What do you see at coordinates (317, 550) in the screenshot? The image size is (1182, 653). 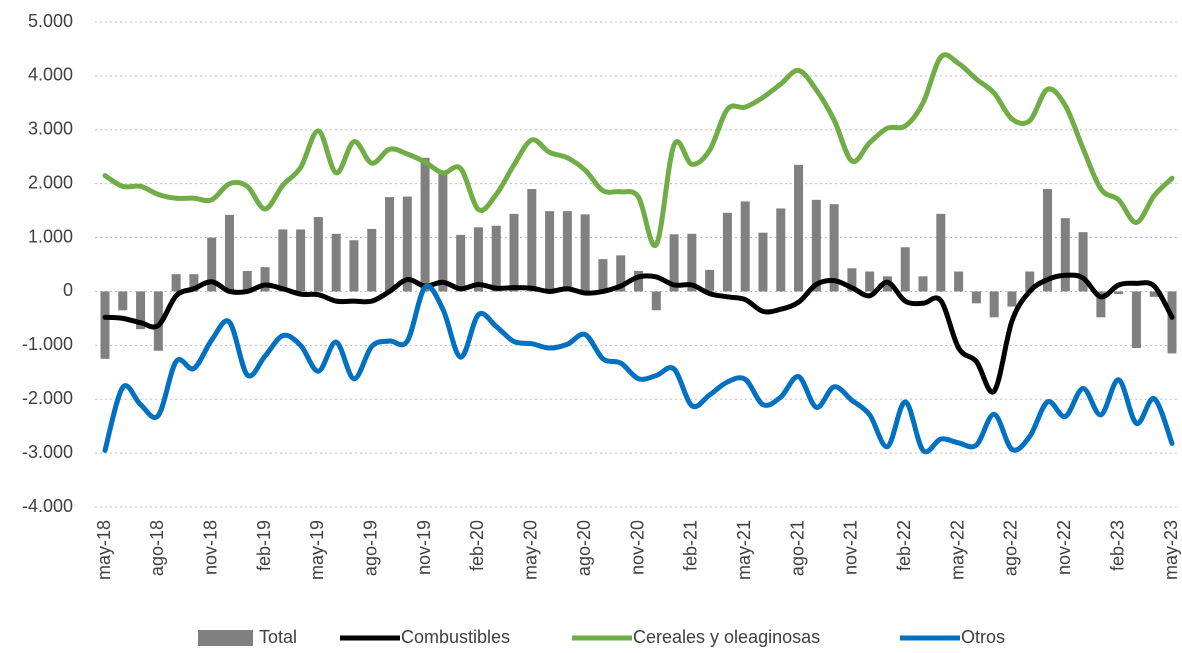 I see `x-tick-label: may-19` at bounding box center [317, 550].